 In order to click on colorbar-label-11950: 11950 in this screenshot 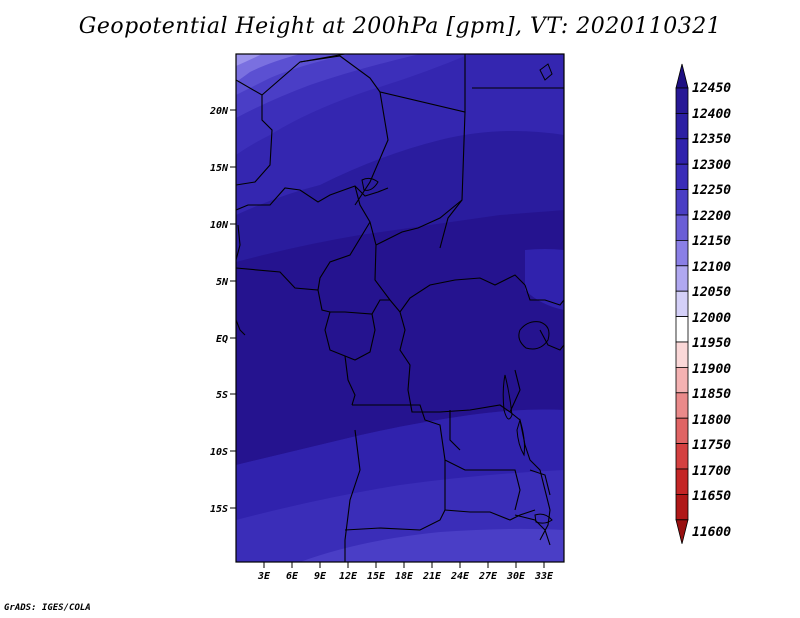, I will do `click(711, 343)`.